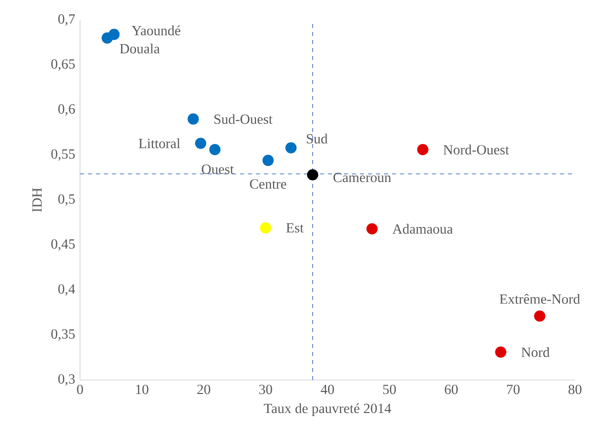  What do you see at coordinates (140, 49) in the screenshot?
I see `annotation: Douala` at bounding box center [140, 49].